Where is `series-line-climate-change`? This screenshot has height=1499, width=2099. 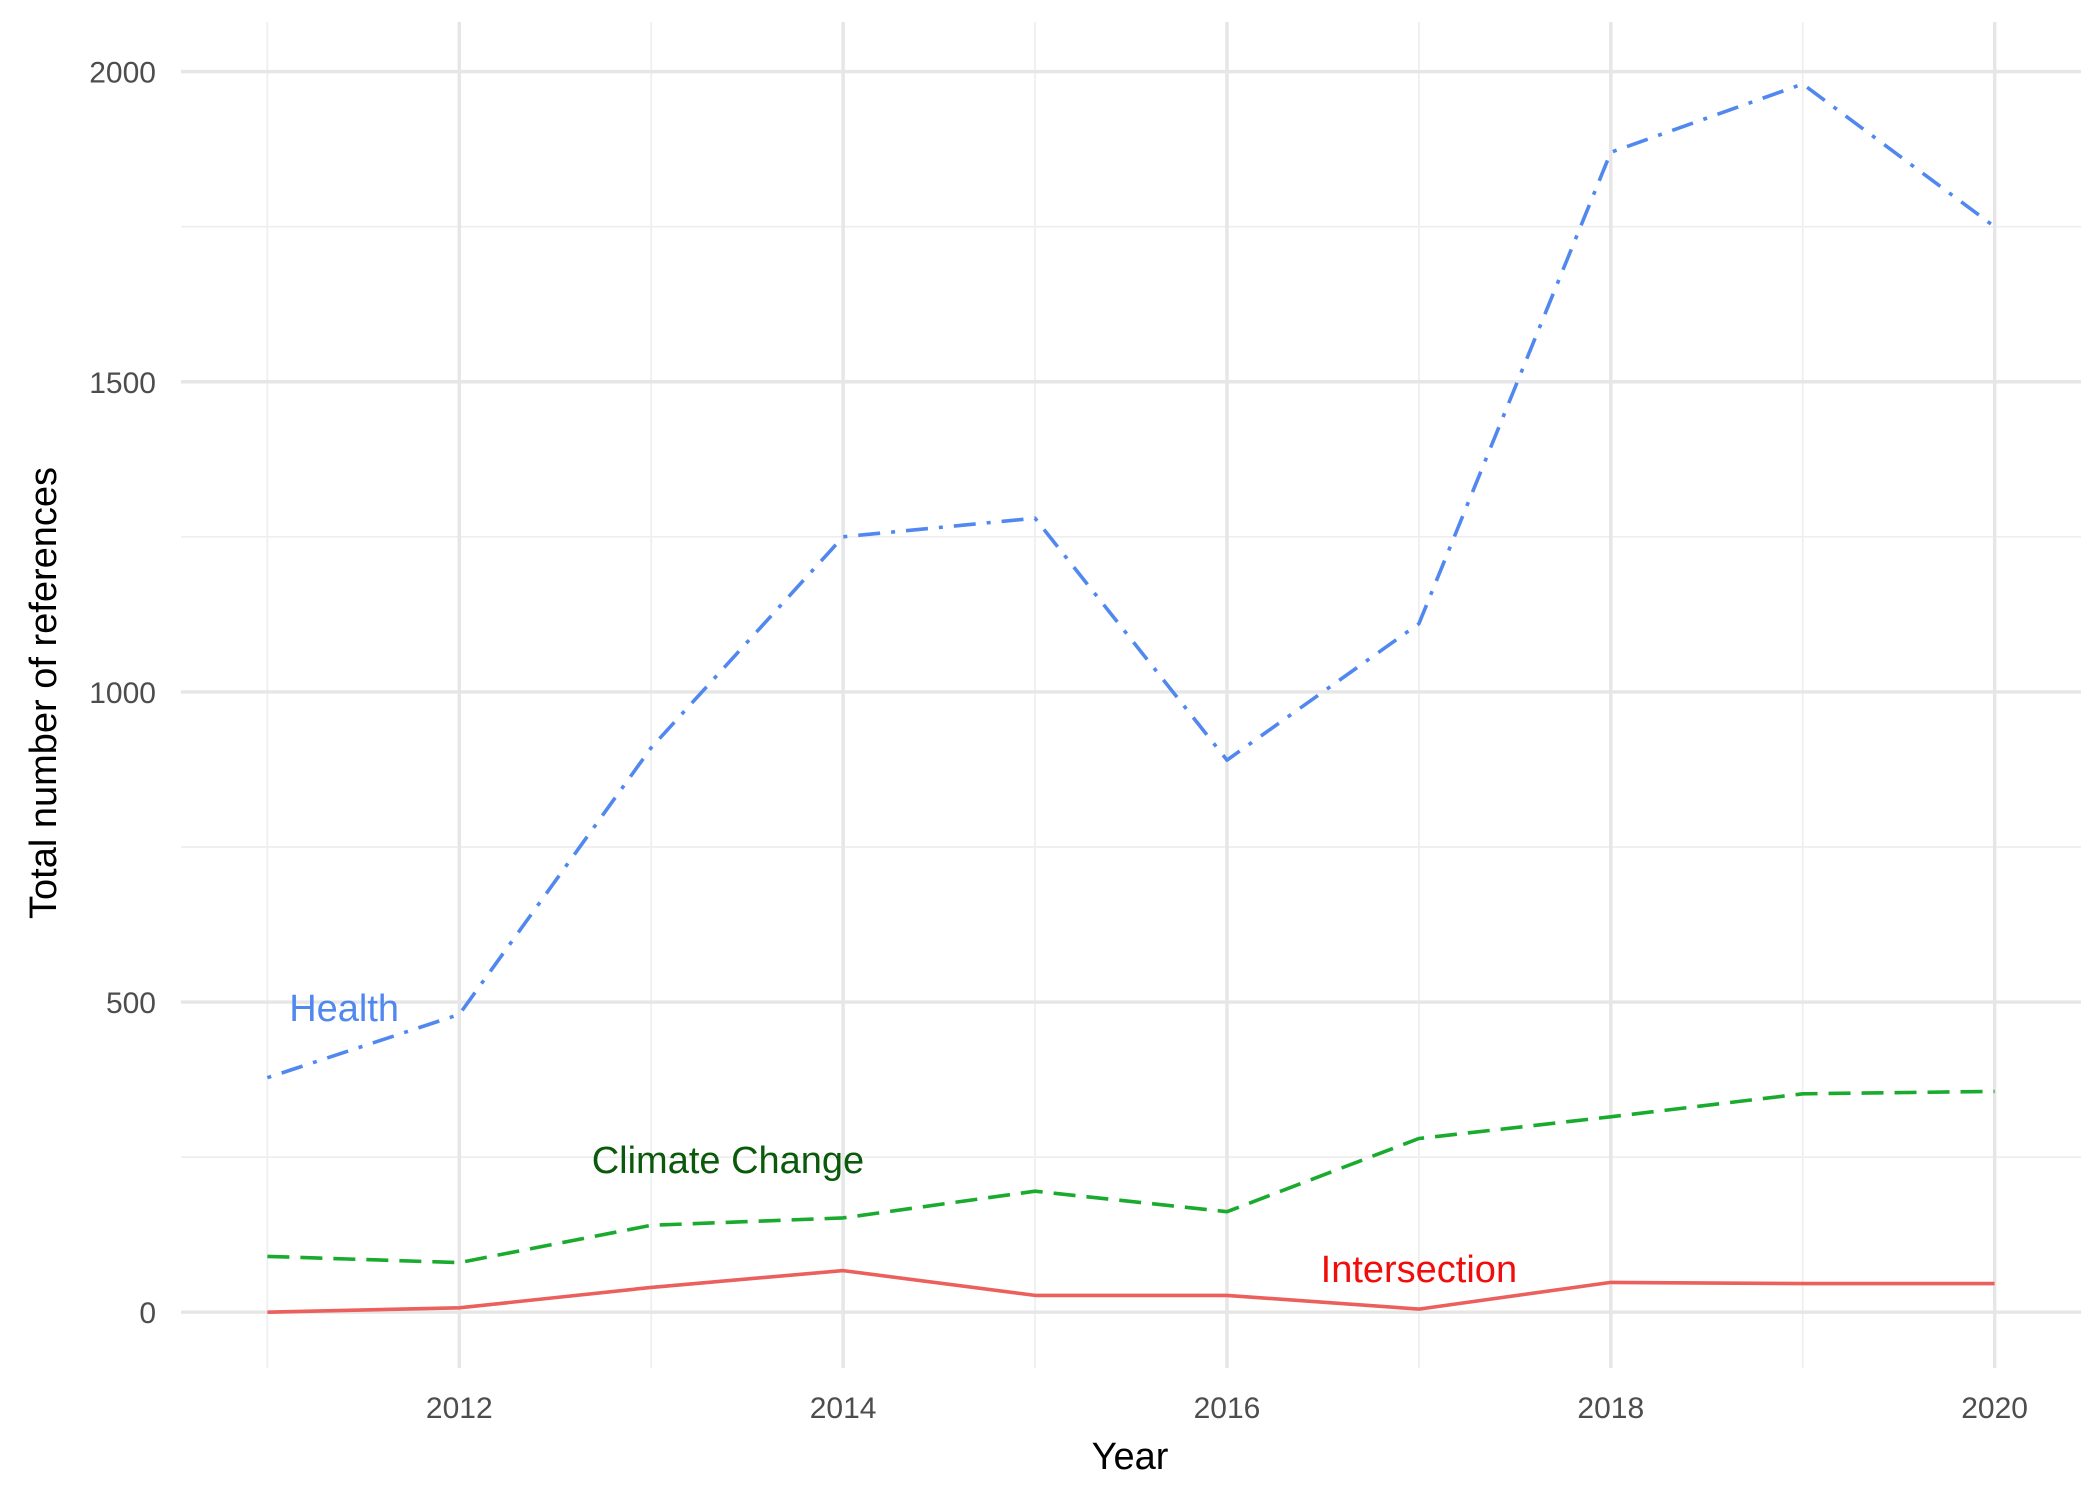 series-line-climate-change is located at coordinates (1131, 1177).